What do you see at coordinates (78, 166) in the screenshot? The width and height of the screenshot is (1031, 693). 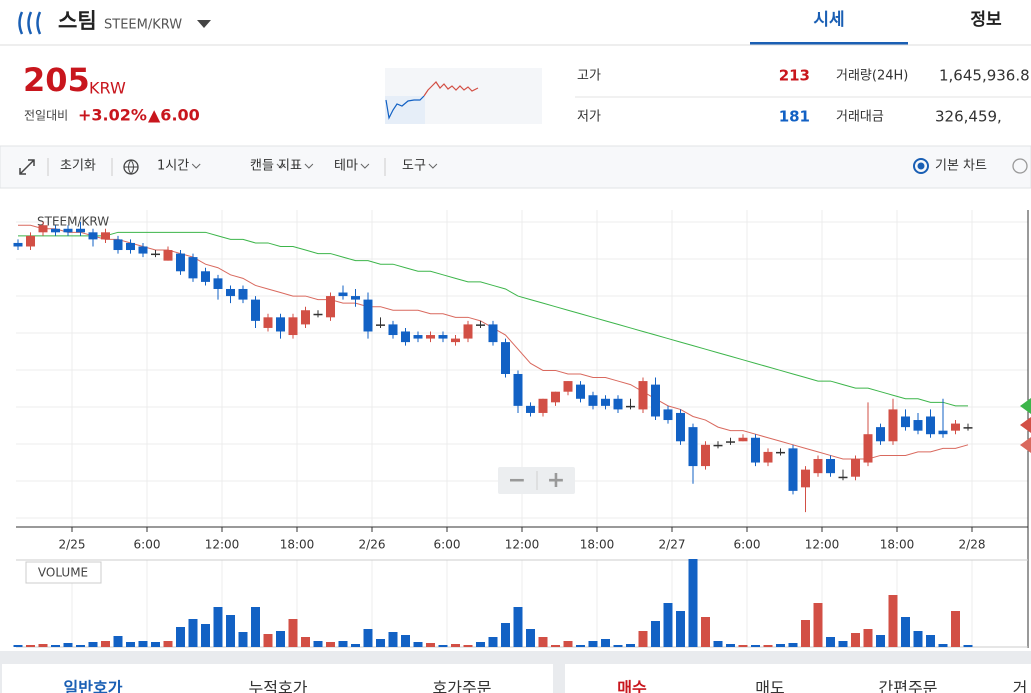 I see `toolbar-item: 초기화` at bounding box center [78, 166].